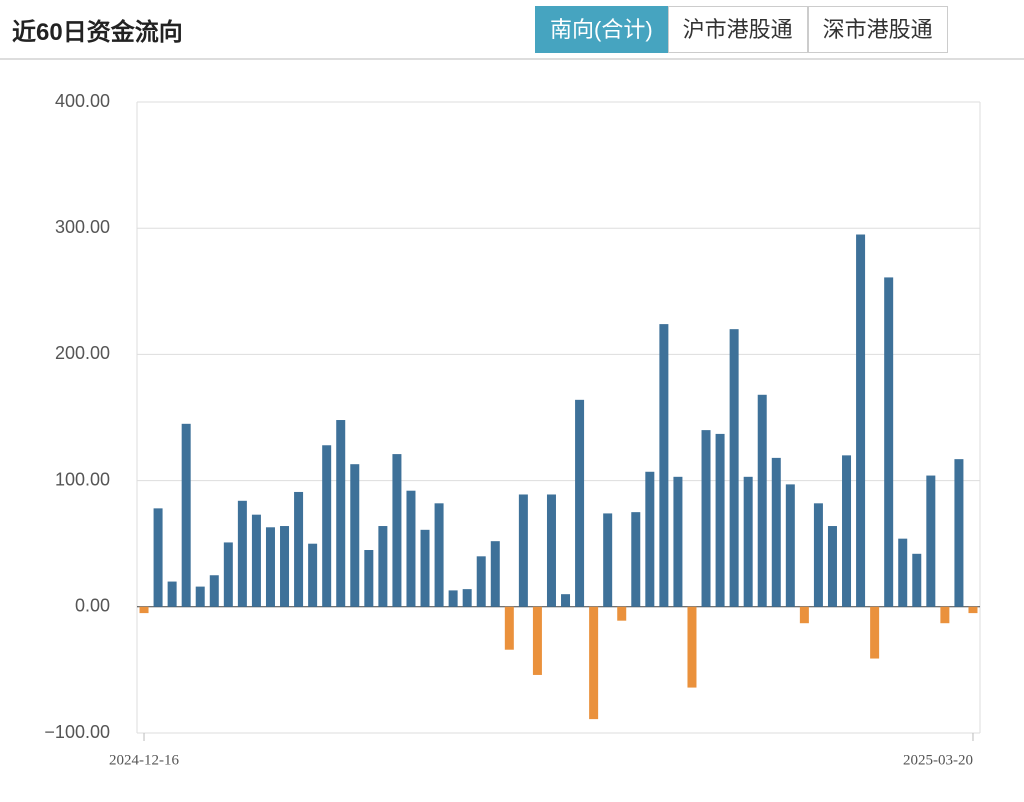 The image size is (1024, 802). I want to click on tab: 深市港股通, so click(877, 29).